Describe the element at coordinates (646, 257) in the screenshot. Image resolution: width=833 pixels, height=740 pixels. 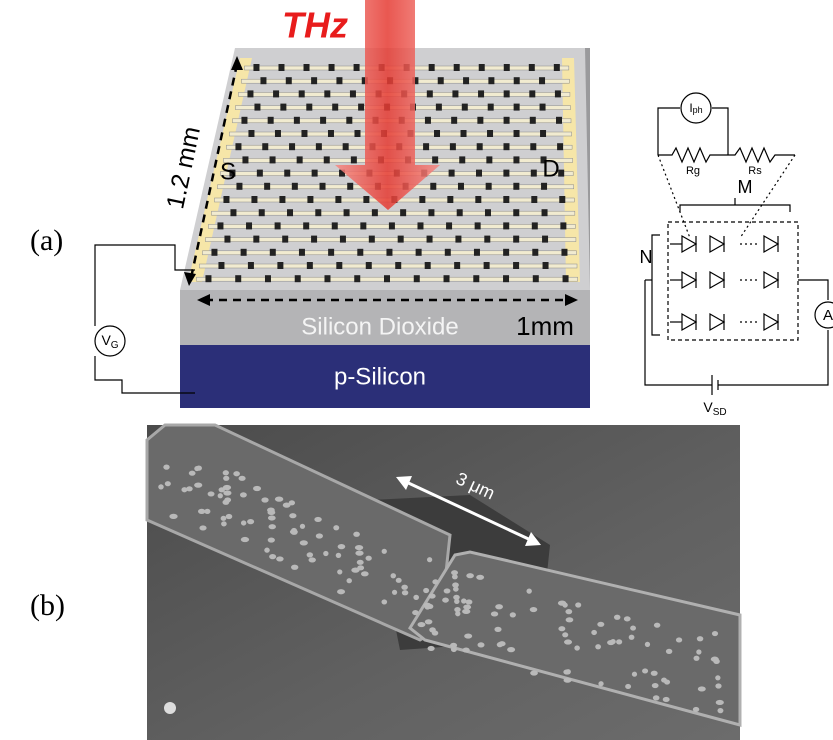
I see `rows-label: N` at that location.